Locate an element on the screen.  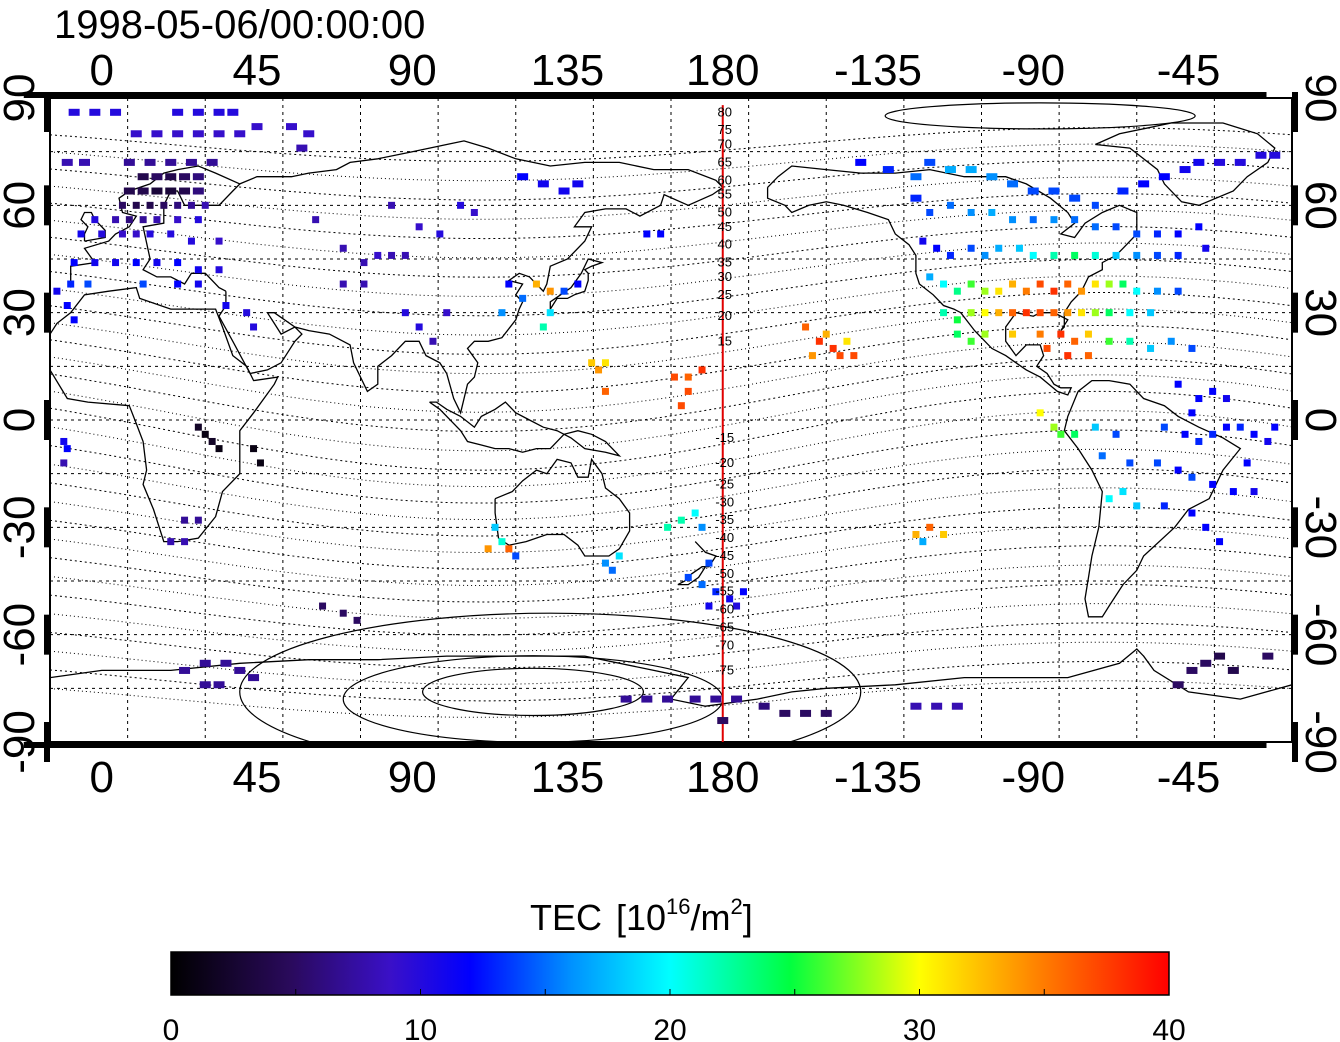
right-lat-label: 60 is located at coordinates (1318, 205).